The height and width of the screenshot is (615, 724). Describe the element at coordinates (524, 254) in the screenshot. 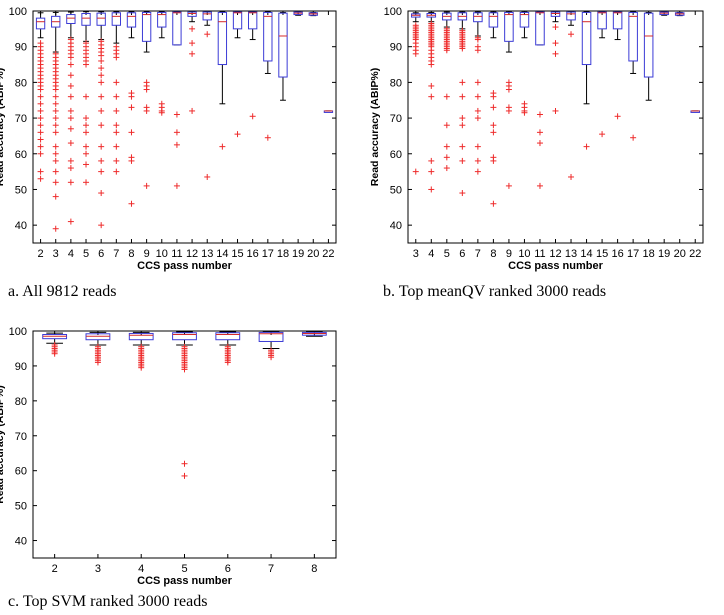

I see `x-tick-label: 10` at that location.